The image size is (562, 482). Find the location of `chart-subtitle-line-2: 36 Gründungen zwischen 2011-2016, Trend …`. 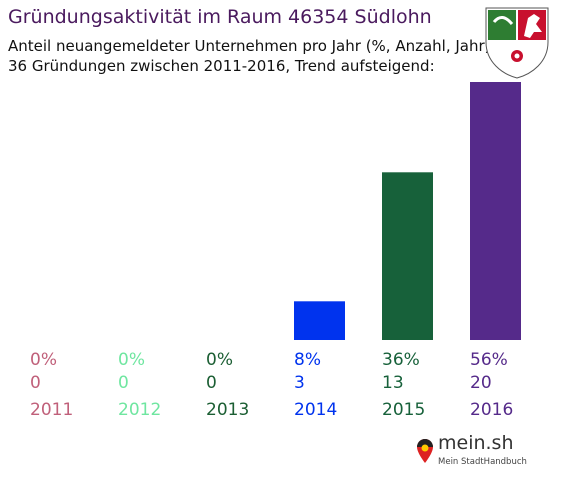

chart-subtitle-line-2: 36 Gründungen zwischen 2011-2016, Trend … is located at coordinates (221, 66).